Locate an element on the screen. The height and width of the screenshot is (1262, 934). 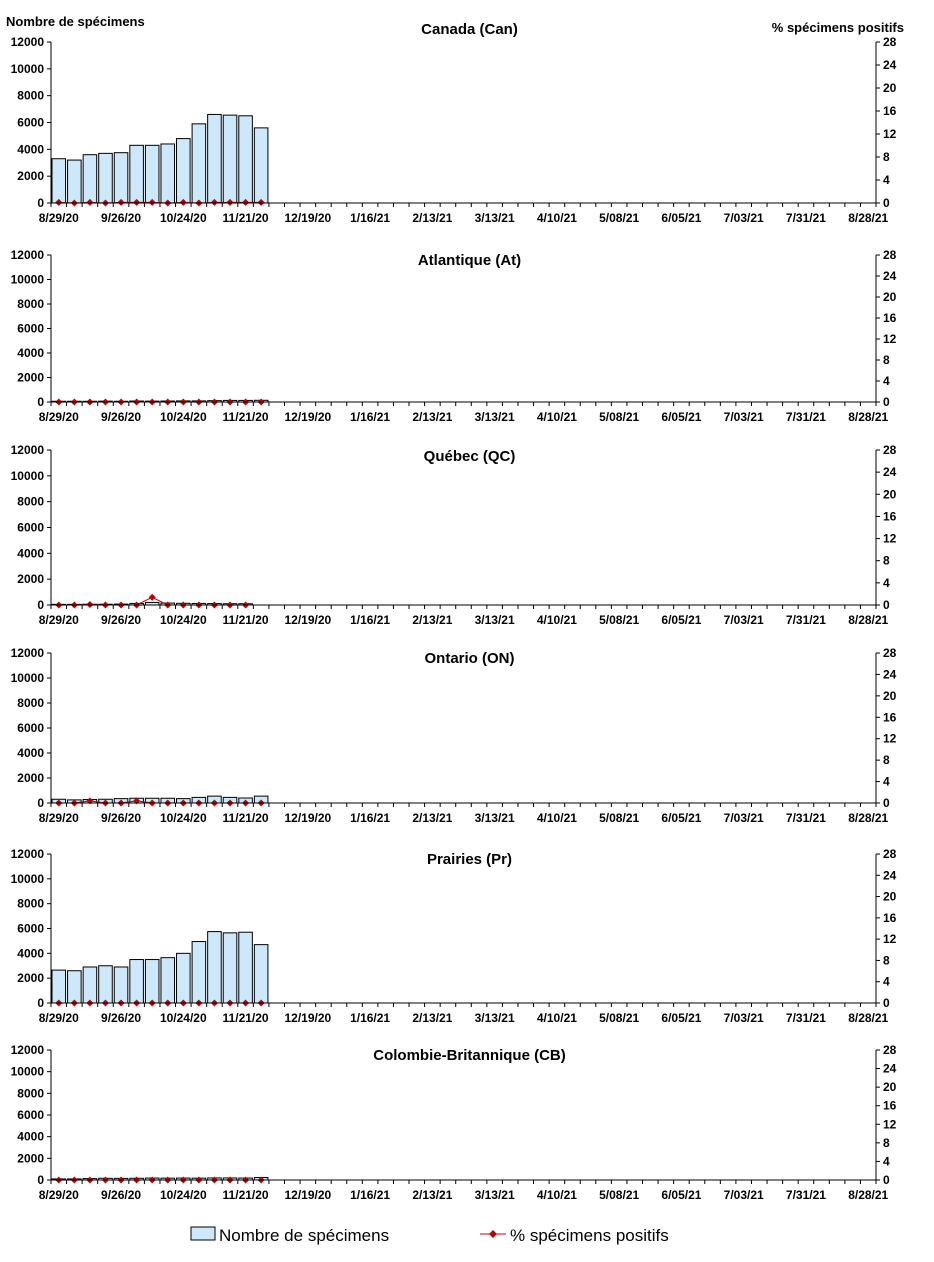
x-tick-label: 7/03/21 is located at coordinates (744, 1195).